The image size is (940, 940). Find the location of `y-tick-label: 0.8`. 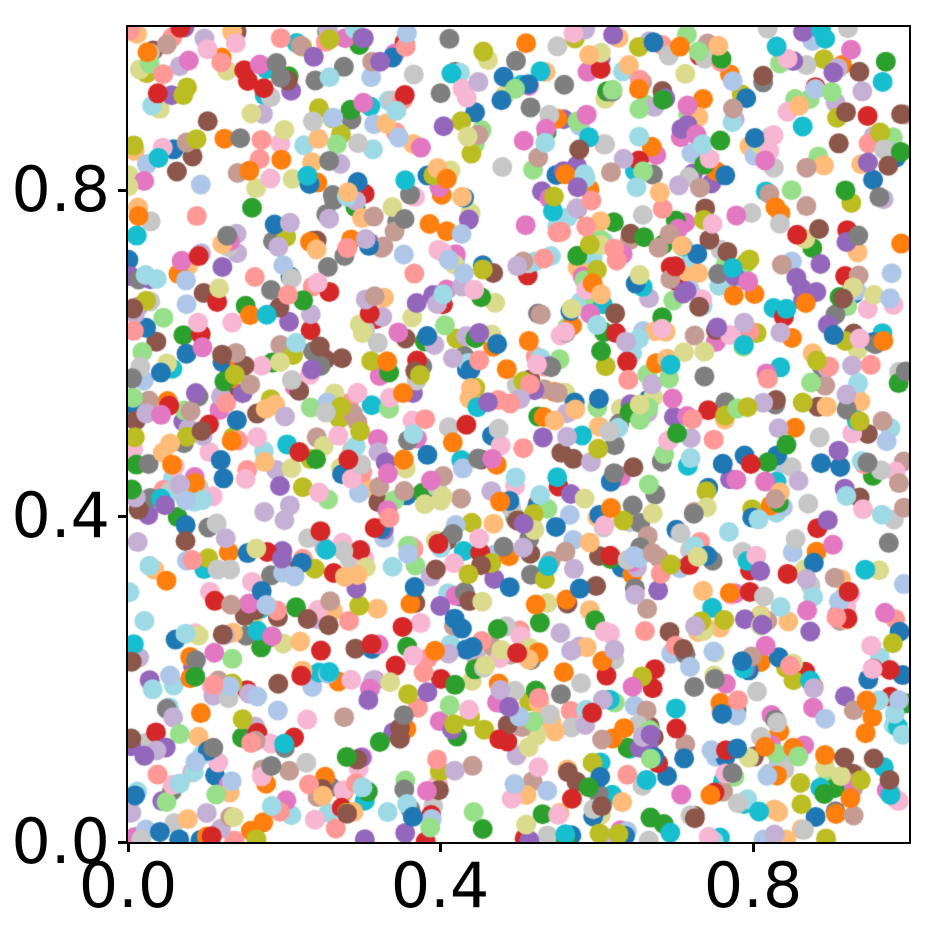

y-tick-label: 0.8 is located at coordinates (60, 189).